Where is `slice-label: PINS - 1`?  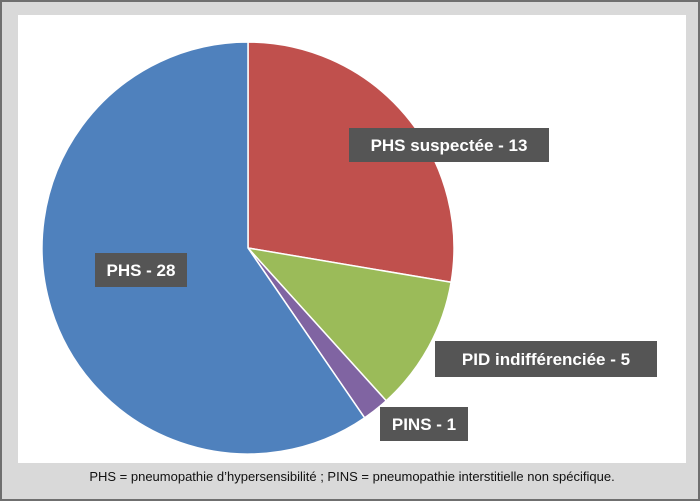 slice-label: PINS - 1 is located at coordinates (424, 424).